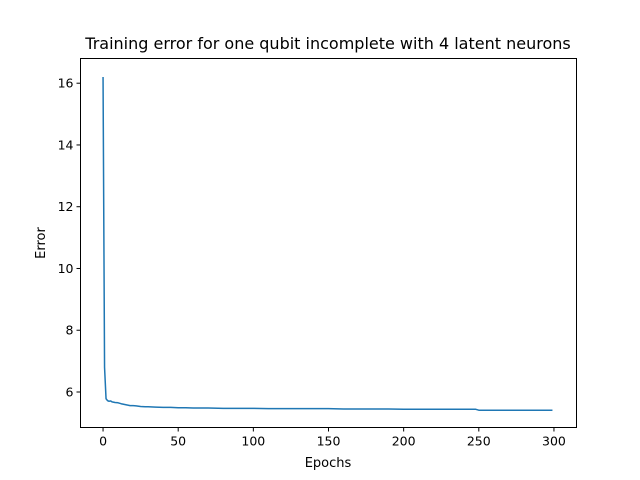 The height and width of the screenshot is (480, 640). I want to click on y-tick-label: 6, so click(70, 391).